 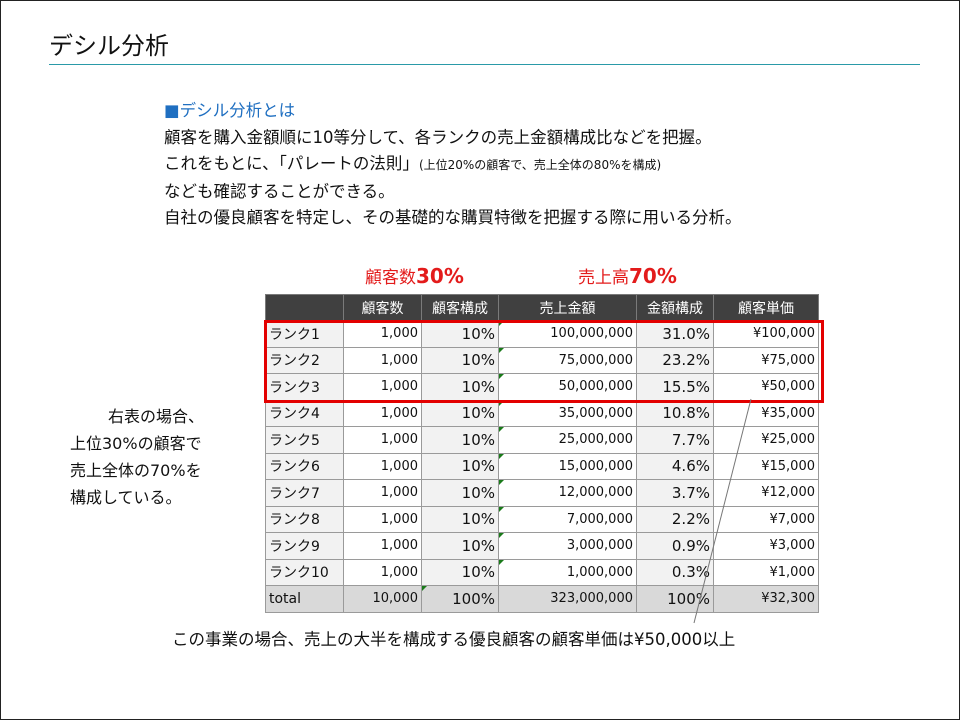 What do you see at coordinates (304, 519) in the screenshot?
I see `rank-cell: ランク8` at bounding box center [304, 519].